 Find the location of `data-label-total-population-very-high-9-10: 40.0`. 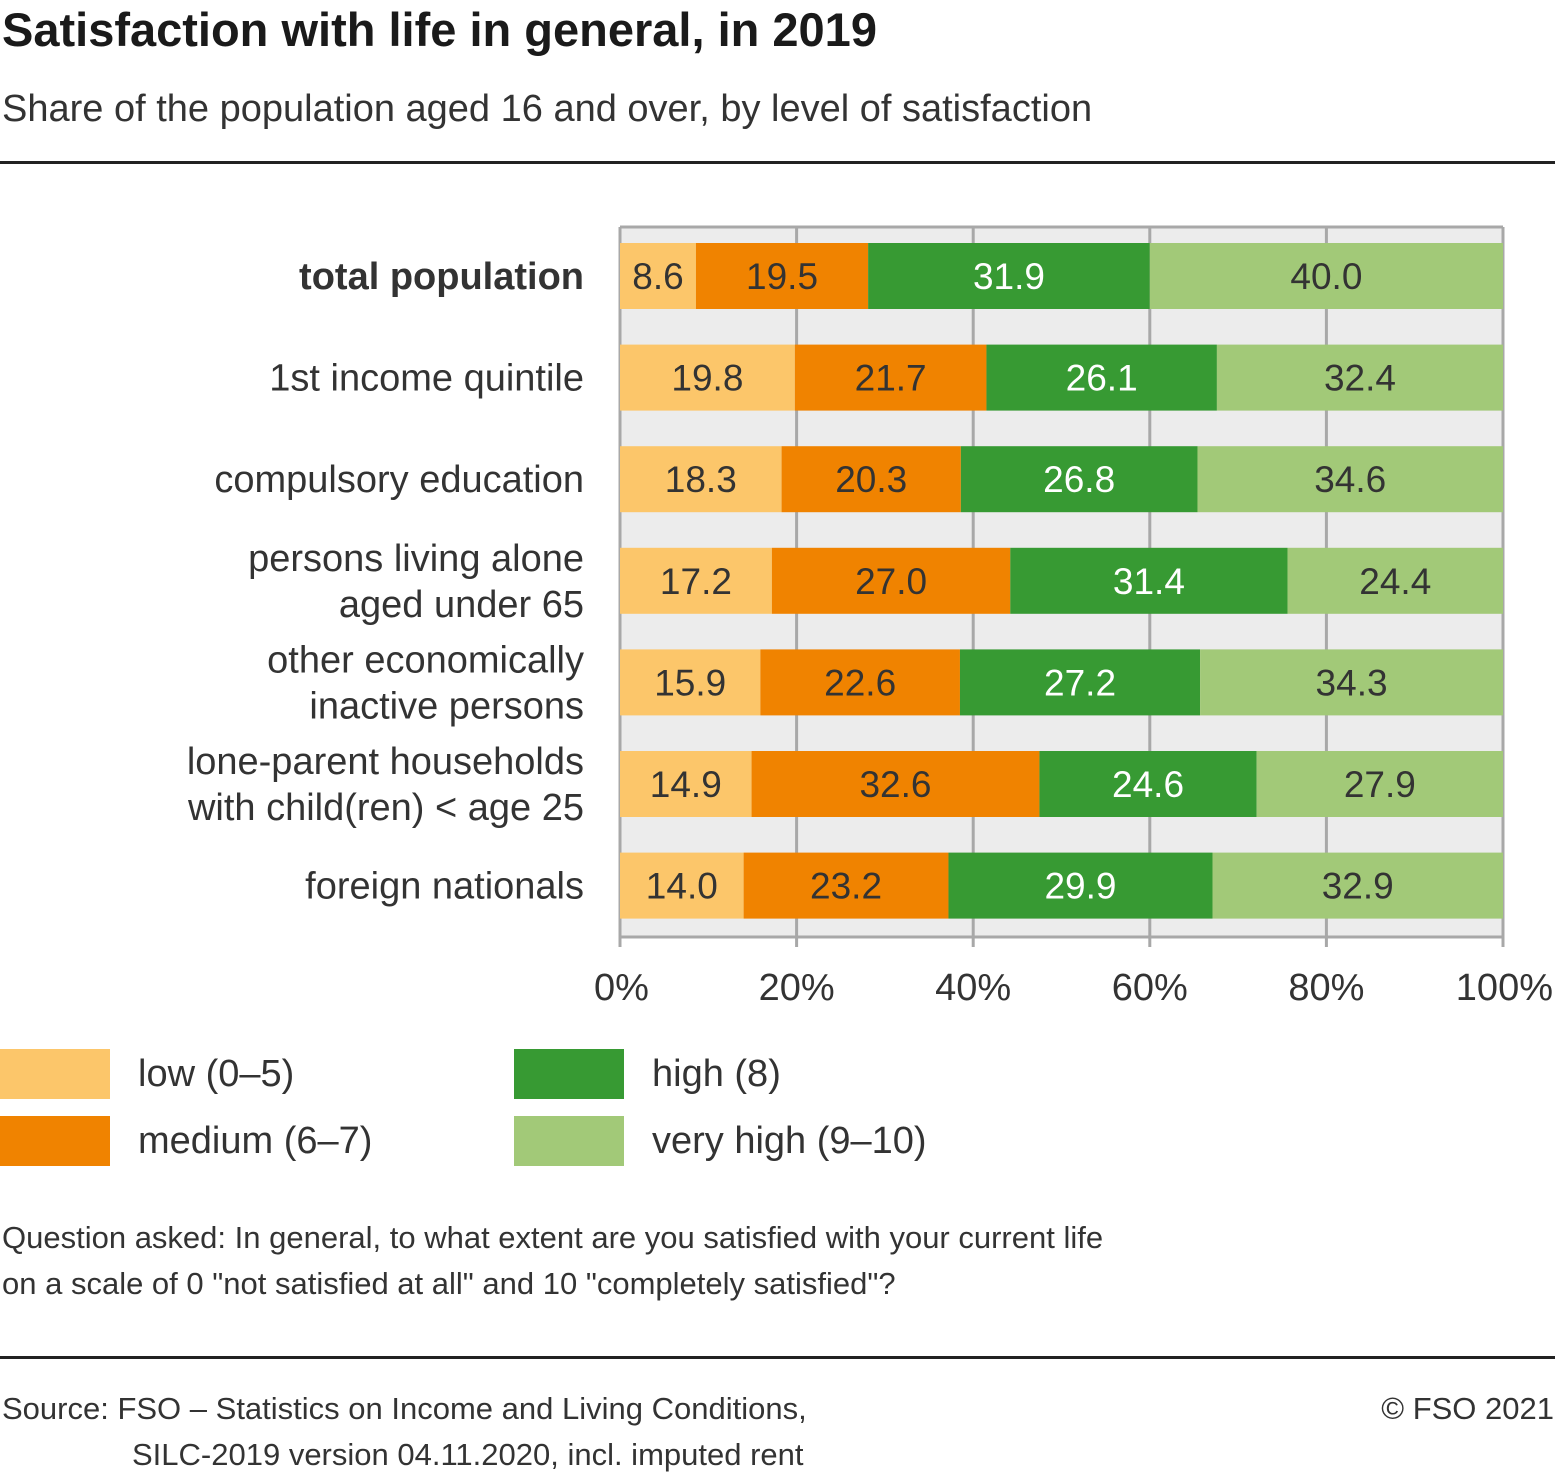

data-label-total-population-very-high-9-10: 40.0 is located at coordinates (1326, 276).